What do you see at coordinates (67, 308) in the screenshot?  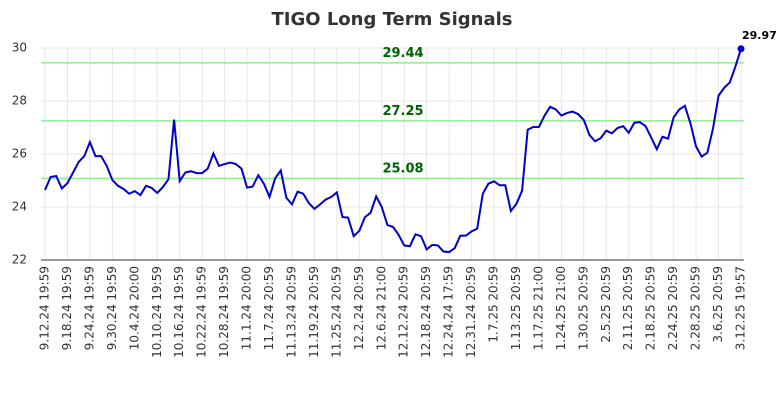 I see `x-tick-label: 9.18.24 19:59` at bounding box center [67, 308].